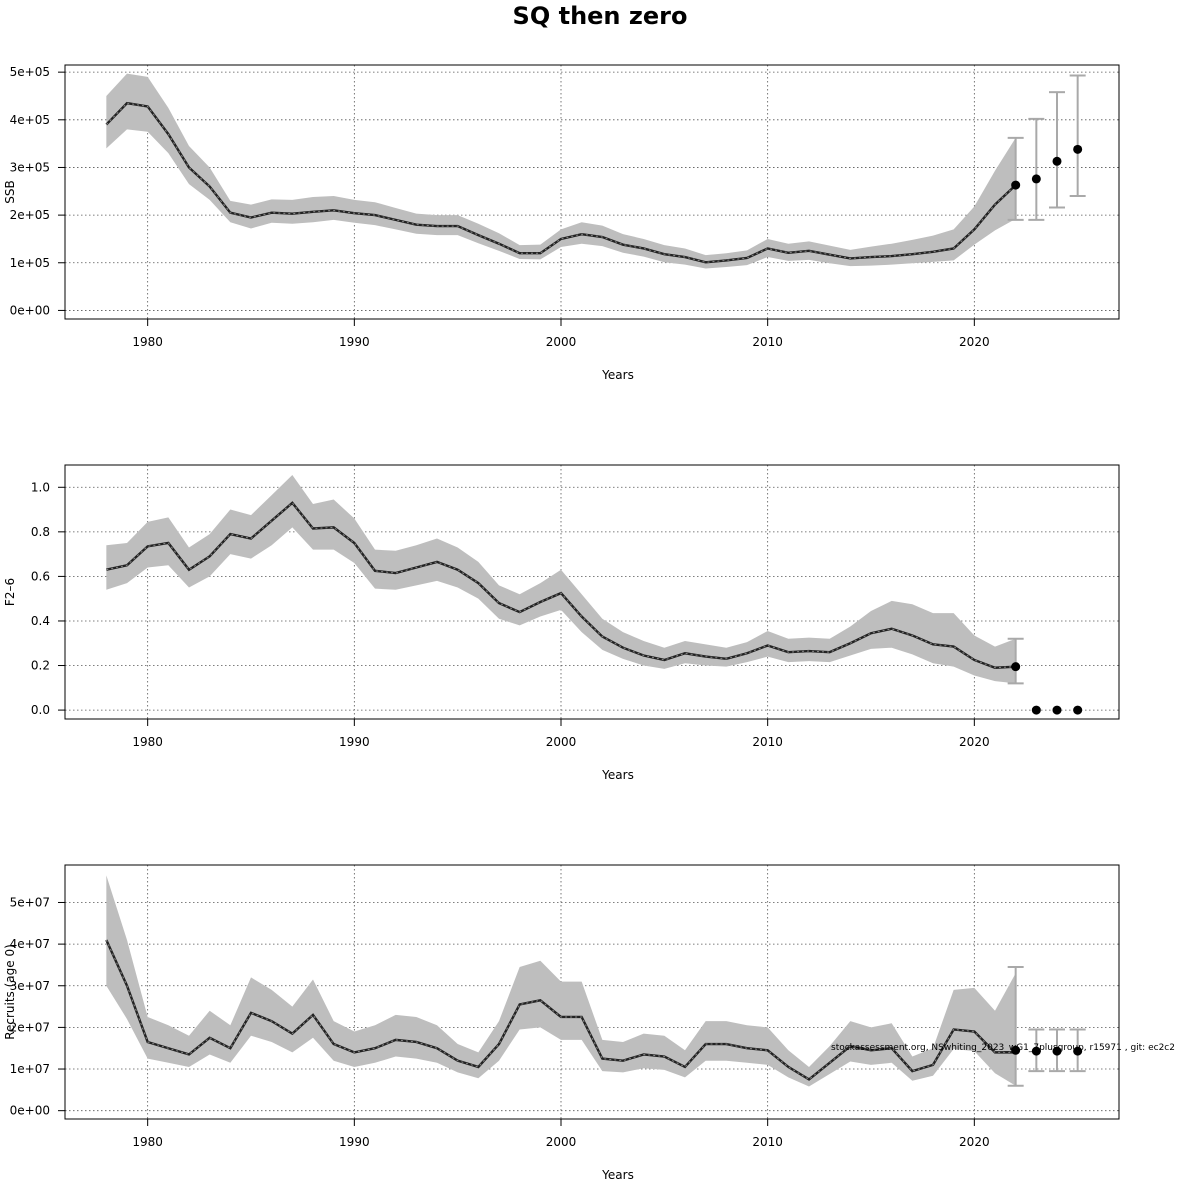  I want to click on recruits-ytick-label: 5e+07, so click(30, 902).